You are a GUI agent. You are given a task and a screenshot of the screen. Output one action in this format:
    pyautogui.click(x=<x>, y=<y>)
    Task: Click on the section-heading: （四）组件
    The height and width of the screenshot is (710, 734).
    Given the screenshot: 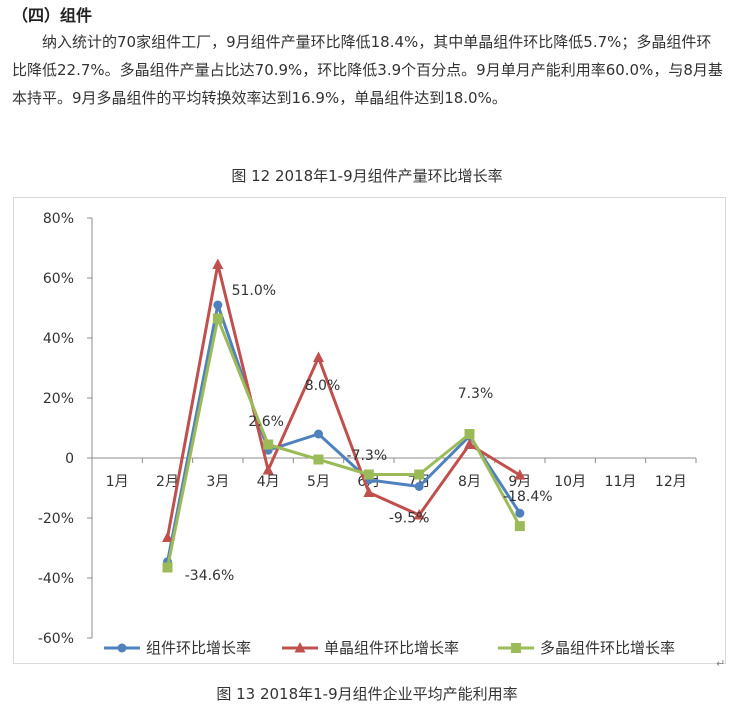 What is the action you would take?
    pyautogui.click(x=52, y=15)
    